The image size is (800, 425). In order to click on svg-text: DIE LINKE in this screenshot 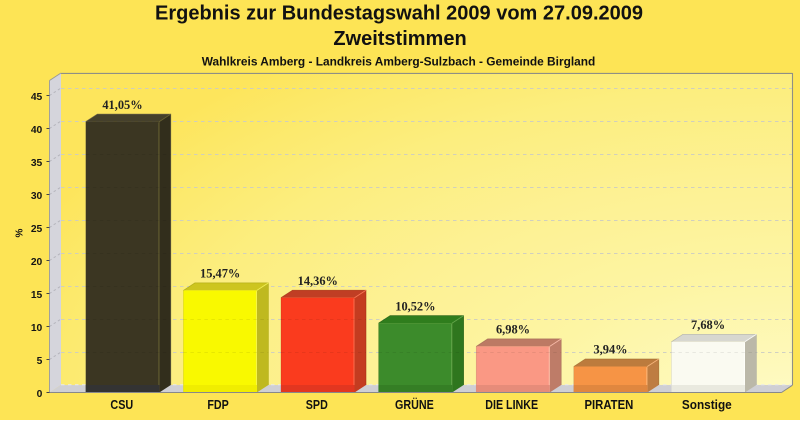, I will do `click(511, 404)`.